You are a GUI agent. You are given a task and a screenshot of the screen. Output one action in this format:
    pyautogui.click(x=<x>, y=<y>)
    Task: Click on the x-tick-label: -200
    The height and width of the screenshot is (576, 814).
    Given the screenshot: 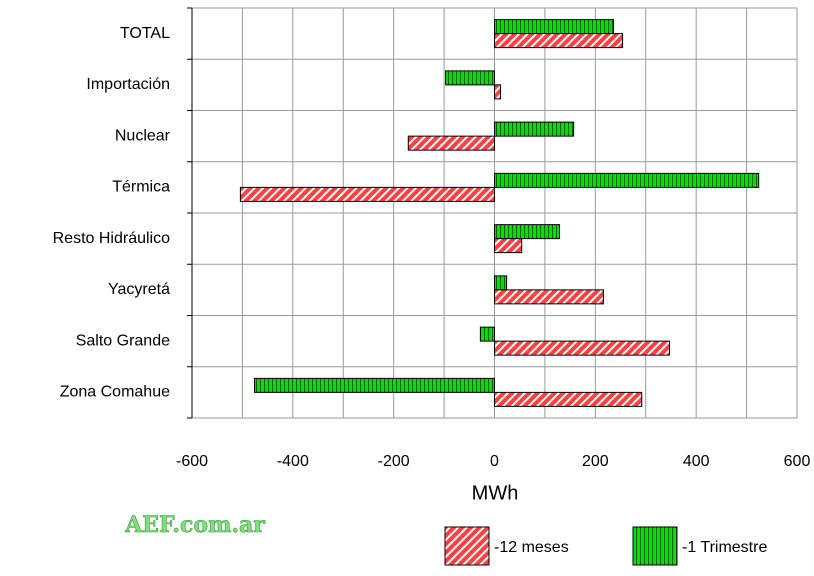 What is the action you would take?
    pyautogui.click(x=394, y=461)
    